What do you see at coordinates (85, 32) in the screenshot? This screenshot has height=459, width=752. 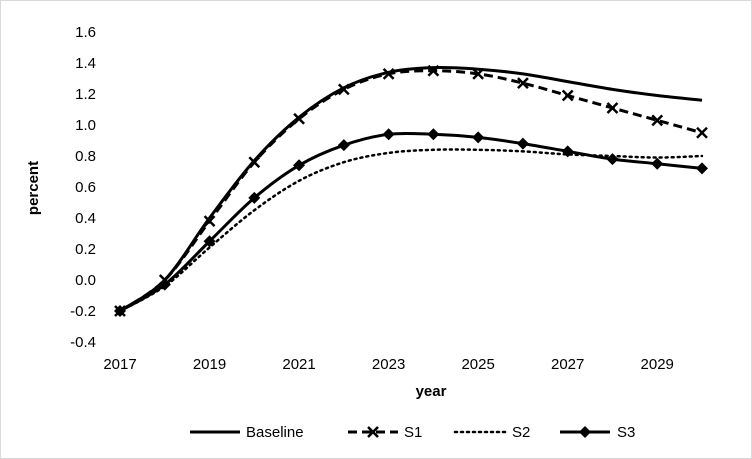 I see `y-tick-label: 1.6` at bounding box center [85, 32].